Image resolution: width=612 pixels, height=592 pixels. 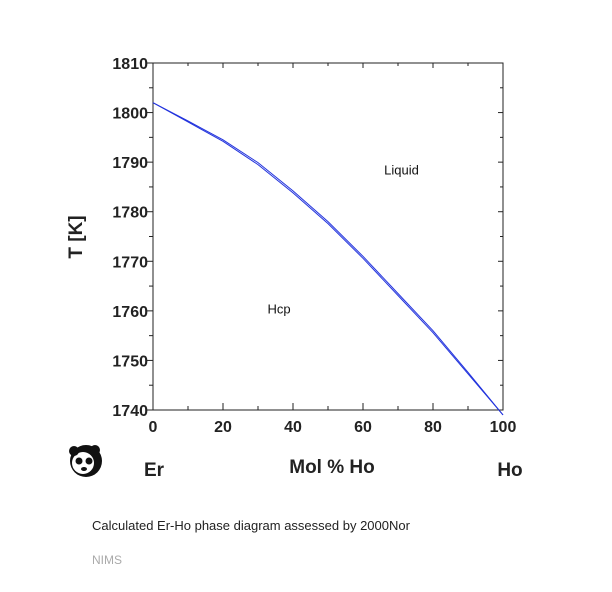 I want to click on x-tick-label: 60, so click(x=363, y=427).